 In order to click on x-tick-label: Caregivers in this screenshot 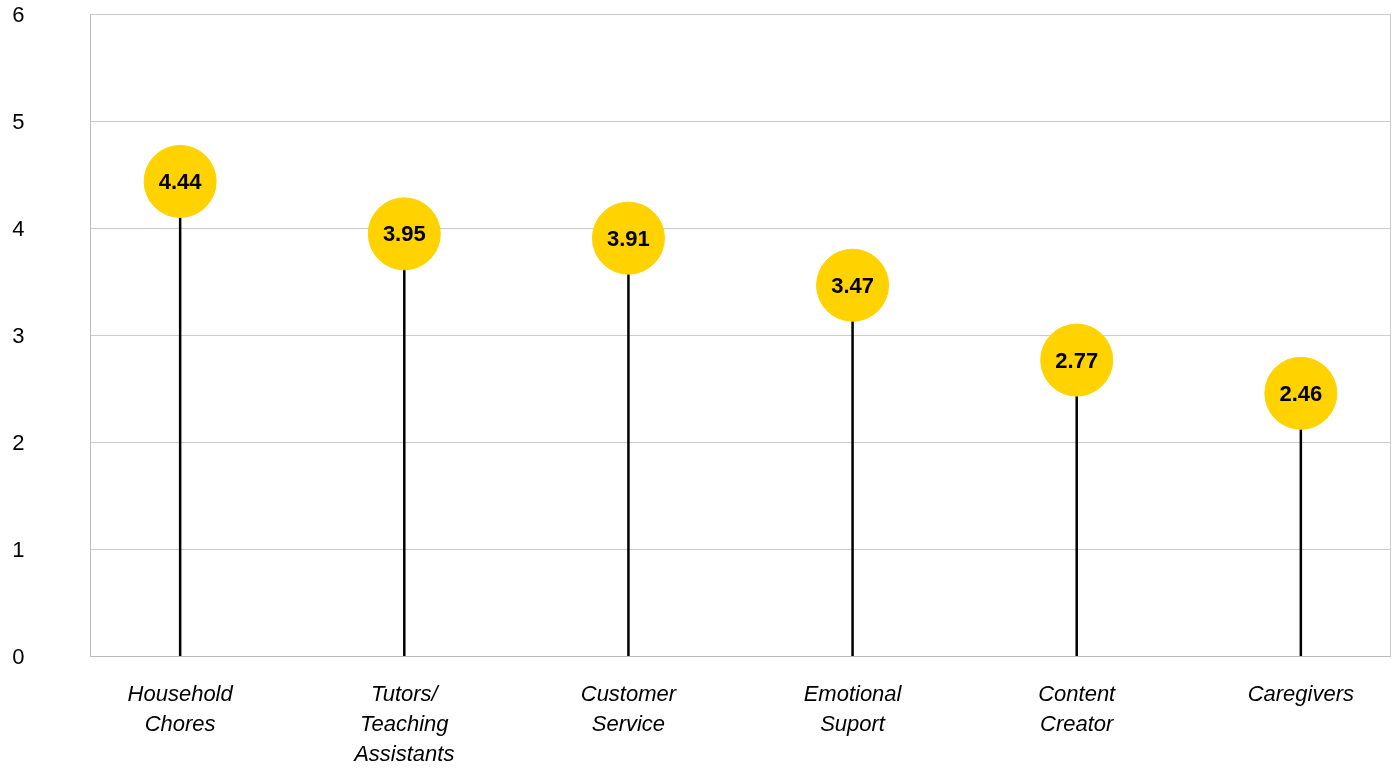, I will do `click(1301, 693)`.